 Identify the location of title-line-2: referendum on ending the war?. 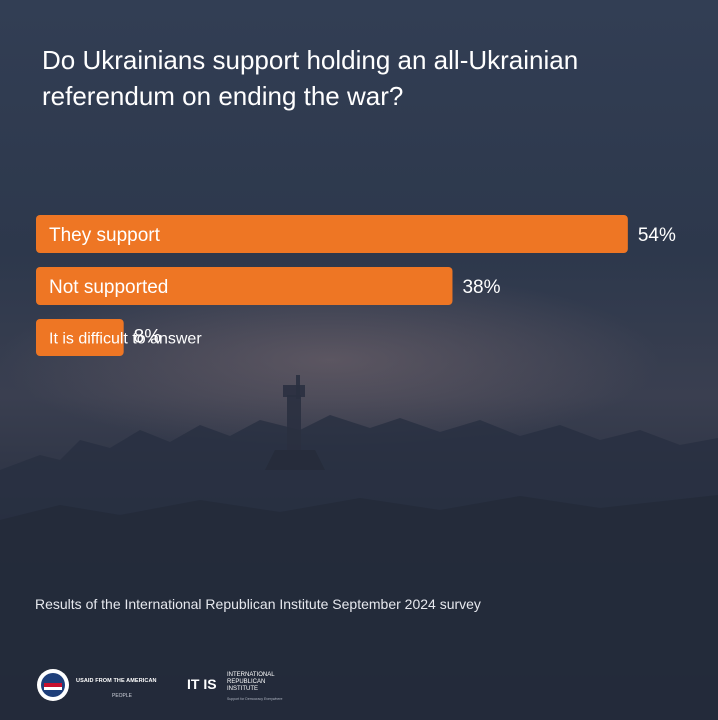
(223, 96).